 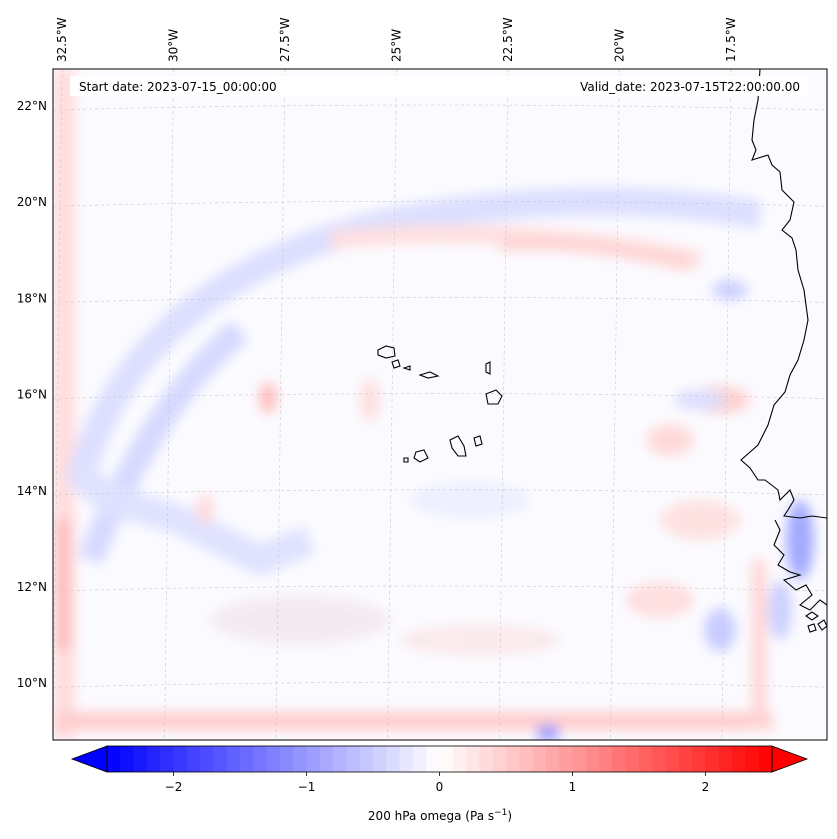 I want to click on colorbar: −2 −1 0 1 2 200 hPa omega (Pa s−1), so click(x=439, y=784).